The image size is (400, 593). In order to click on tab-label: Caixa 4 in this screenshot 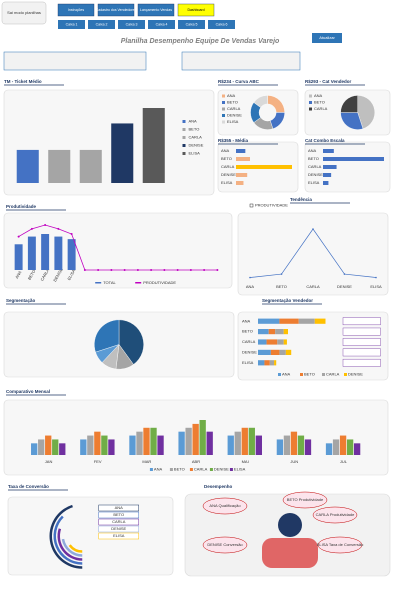, I will do `click(162, 24)`.